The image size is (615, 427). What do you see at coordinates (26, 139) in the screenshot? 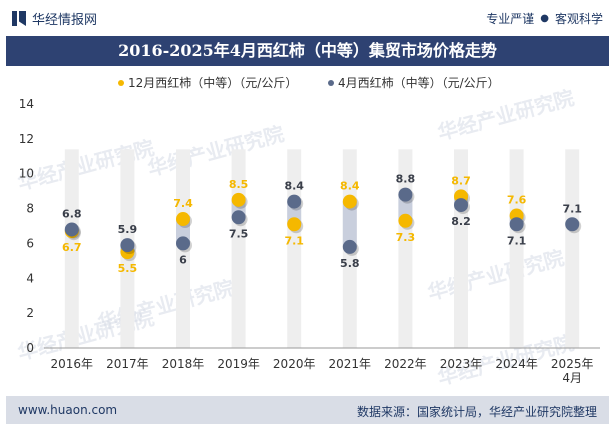
I see `y-tick-label-6: 12` at bounding box center [26, 139].